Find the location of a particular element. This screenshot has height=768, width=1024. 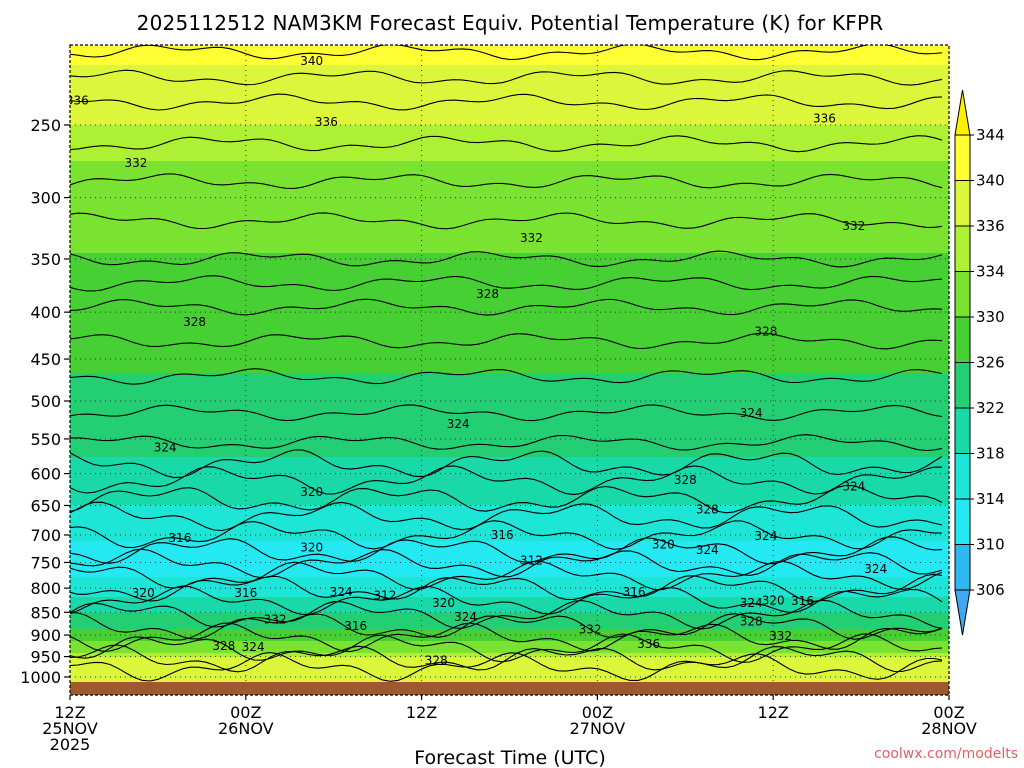

y-tick-label: 250 is located at coordinates (45, 125).